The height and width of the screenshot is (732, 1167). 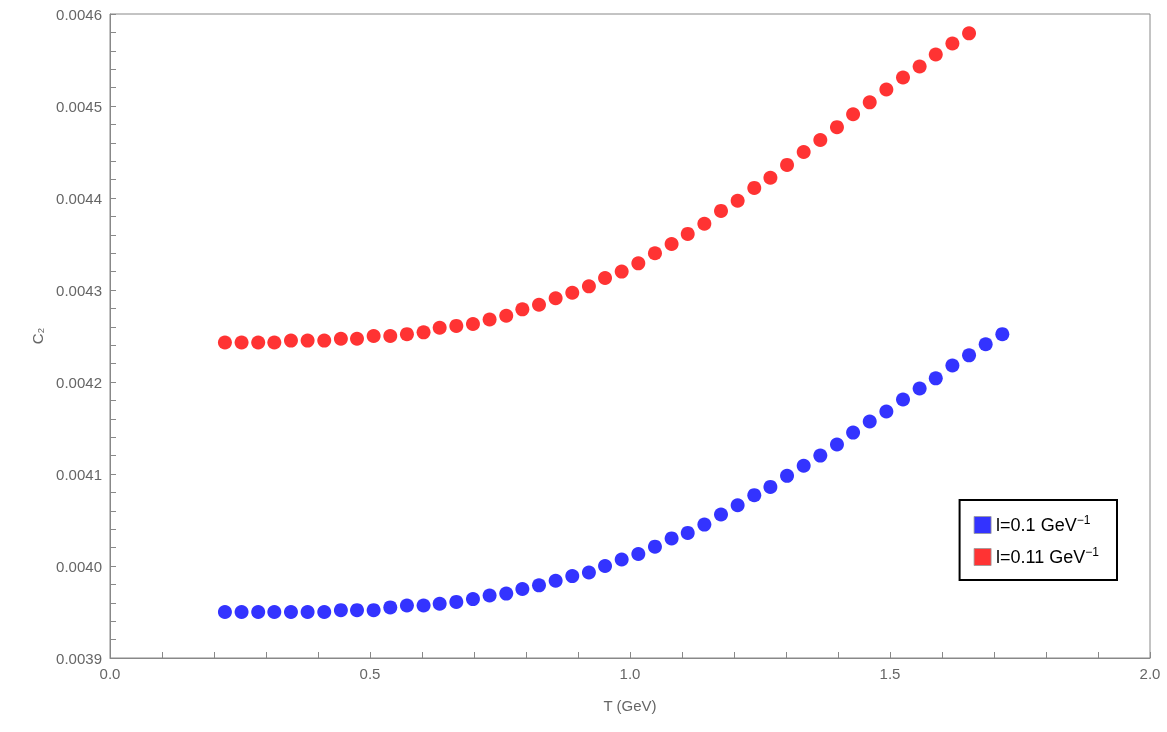 I want to click on x-tick-label: 1.5, so click(x=890, y=673).